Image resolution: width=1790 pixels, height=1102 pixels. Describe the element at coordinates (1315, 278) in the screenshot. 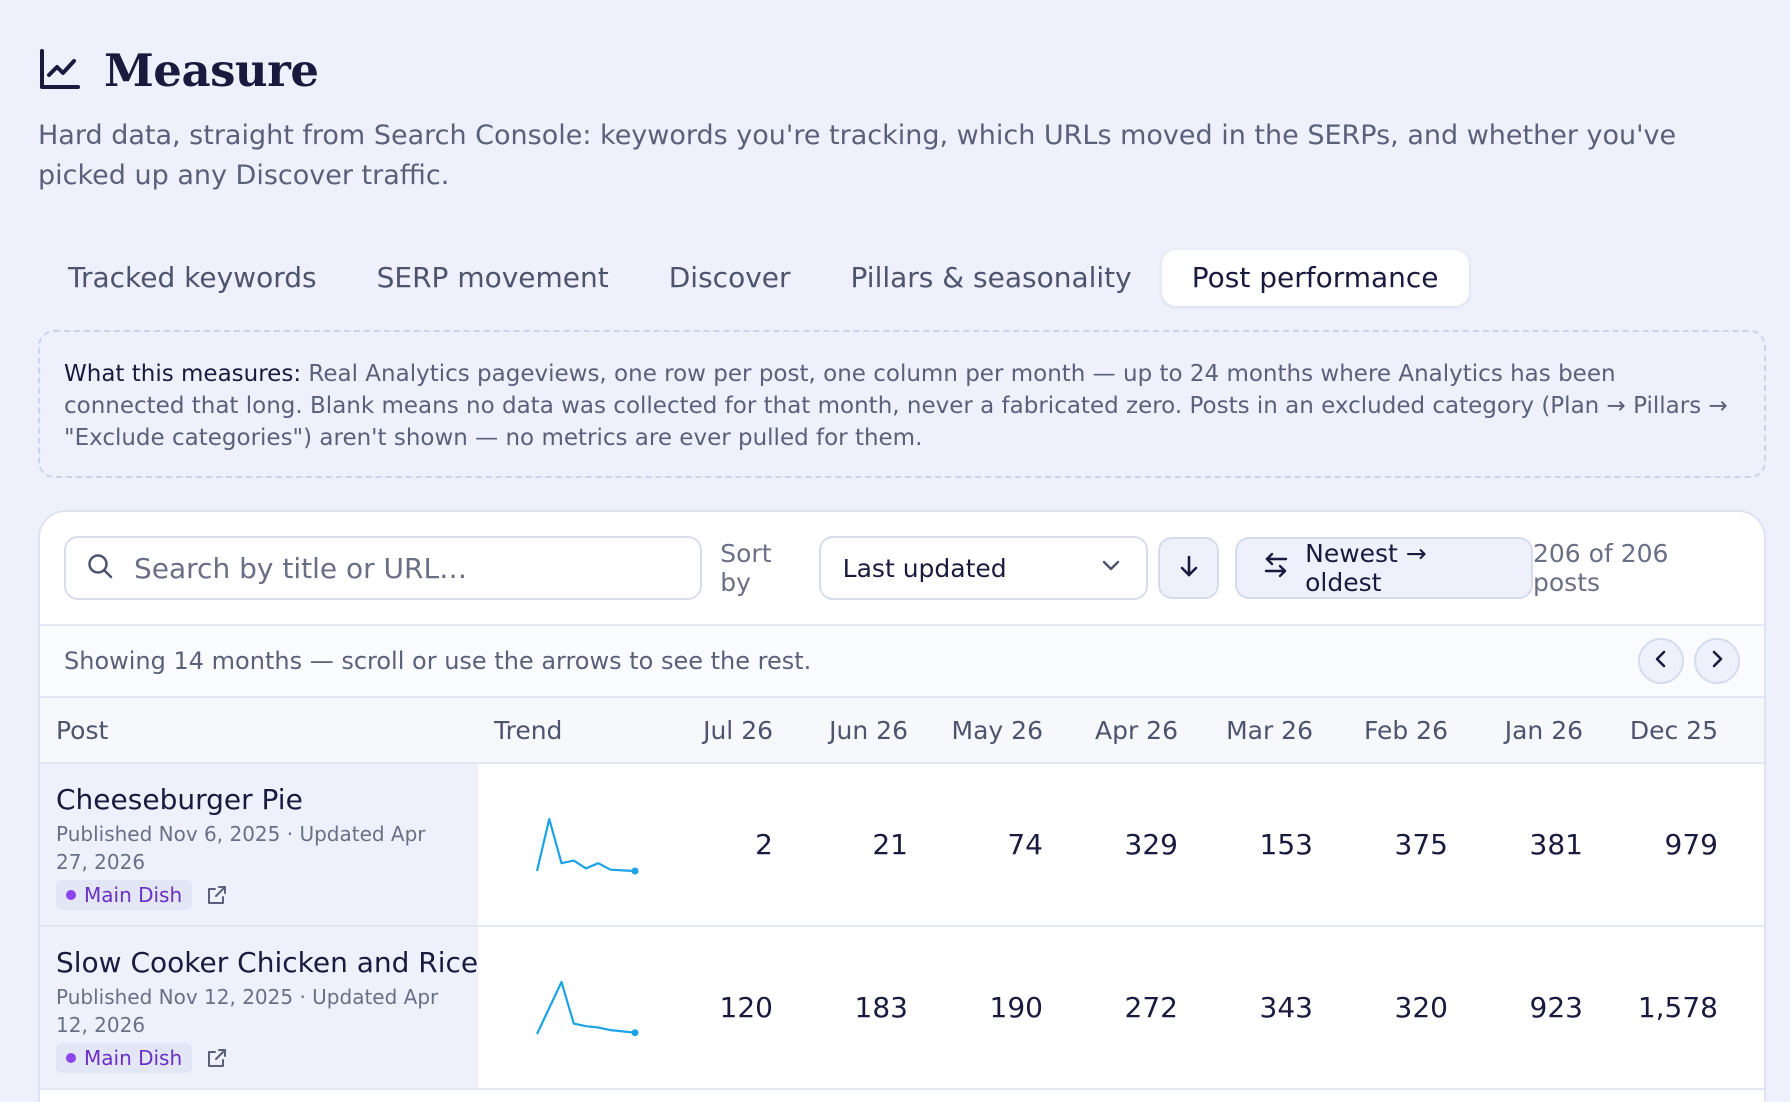

I see `tab-post-performance: Post performance` at that location.